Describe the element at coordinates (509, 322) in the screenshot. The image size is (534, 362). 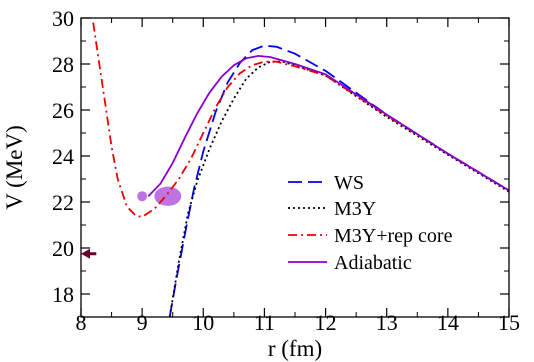
I see `x-tick-label: 15` at that location.